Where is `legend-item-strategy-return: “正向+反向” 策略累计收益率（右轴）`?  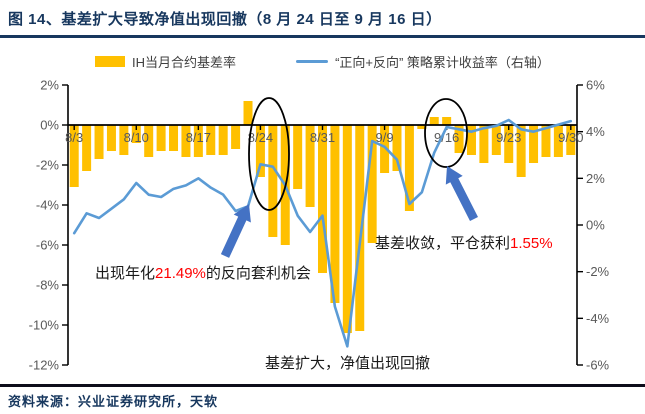 legend-item-strategy-return: “正向+反向” 策略累计收益率（右轴） is located at coordinates (423, 61).